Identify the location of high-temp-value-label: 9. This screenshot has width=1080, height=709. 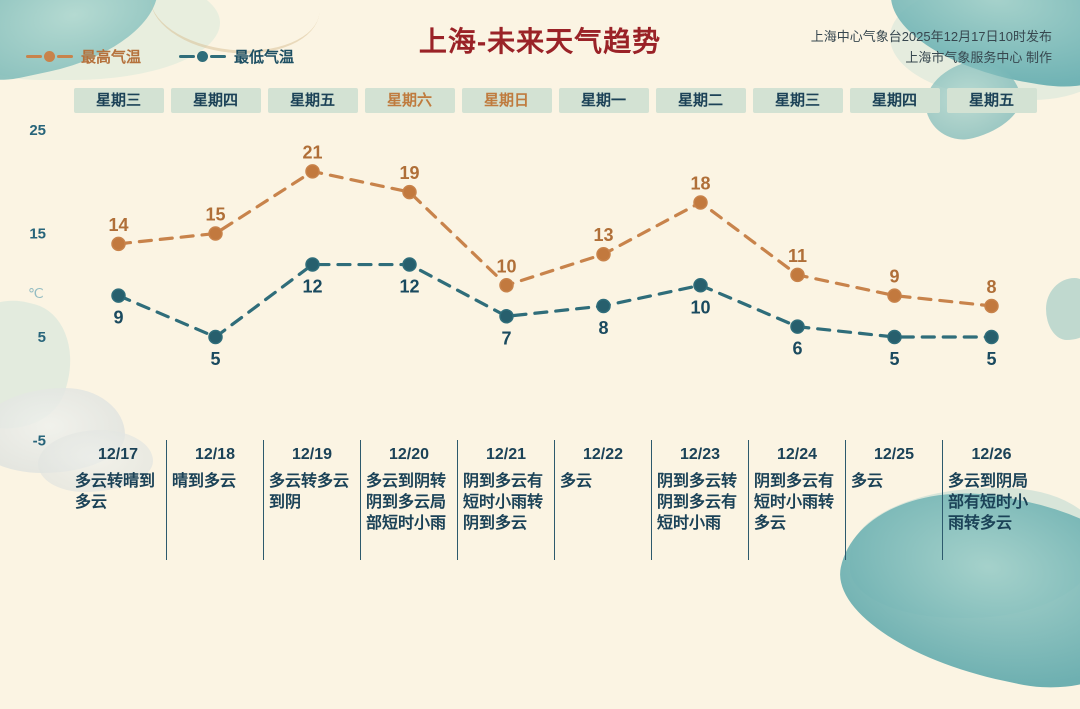
(894, 277).